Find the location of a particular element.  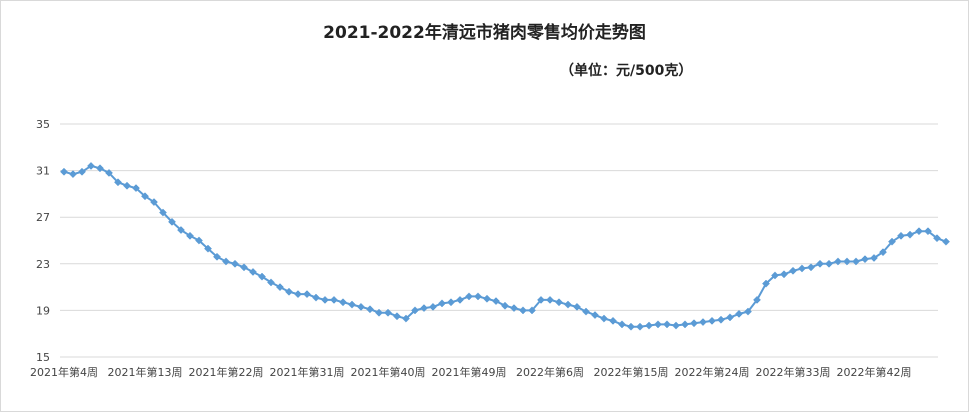

x-tick-label: 2021年第40周 is located at coordinates (388, 372).